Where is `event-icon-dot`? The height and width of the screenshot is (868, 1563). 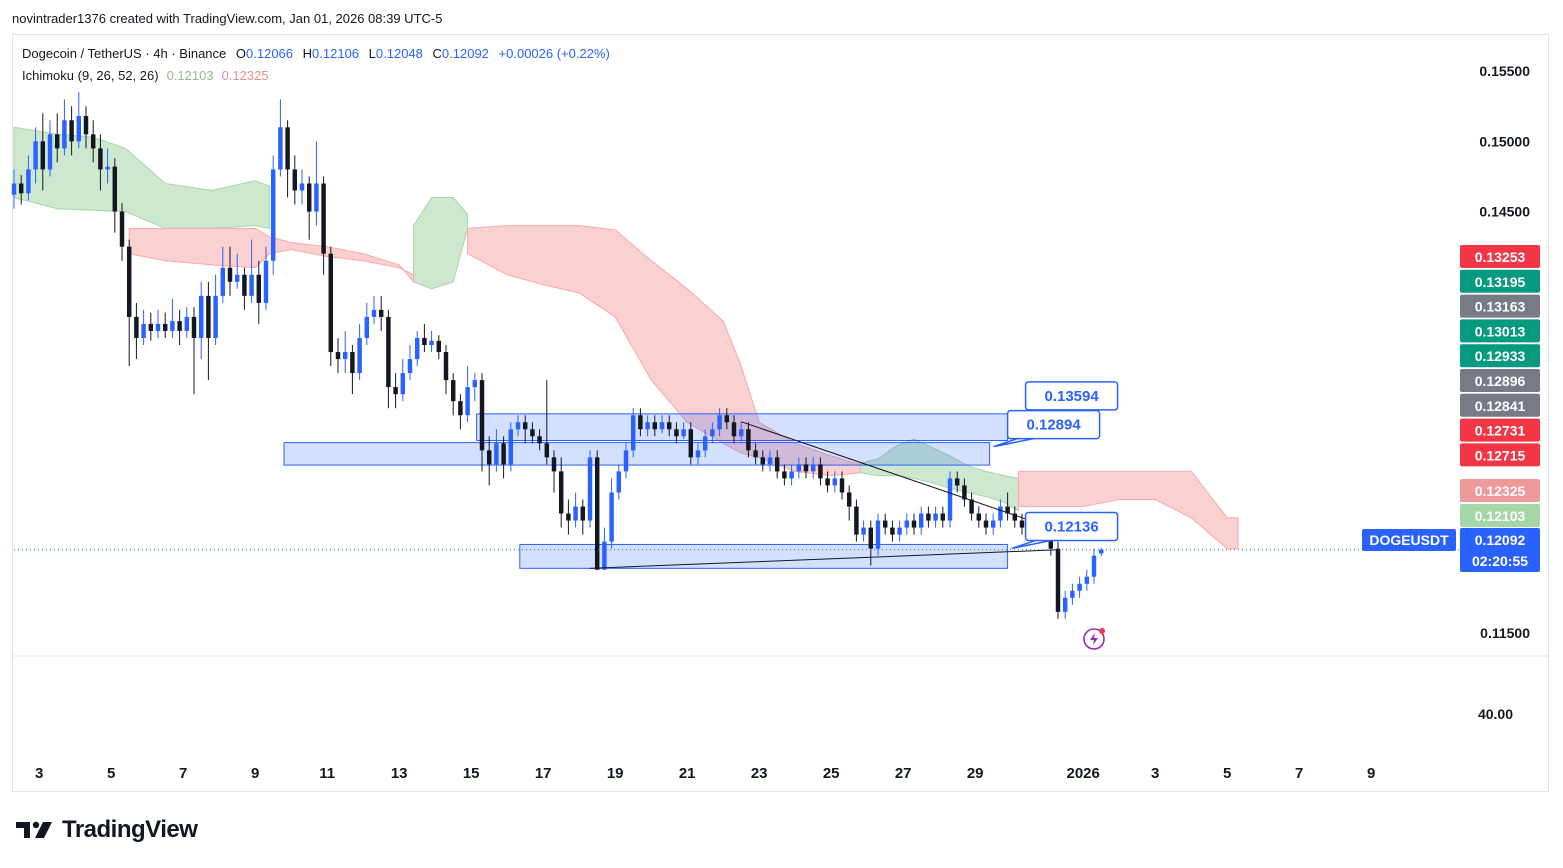
event-icon-dot is located at coordinates (1102, 631).